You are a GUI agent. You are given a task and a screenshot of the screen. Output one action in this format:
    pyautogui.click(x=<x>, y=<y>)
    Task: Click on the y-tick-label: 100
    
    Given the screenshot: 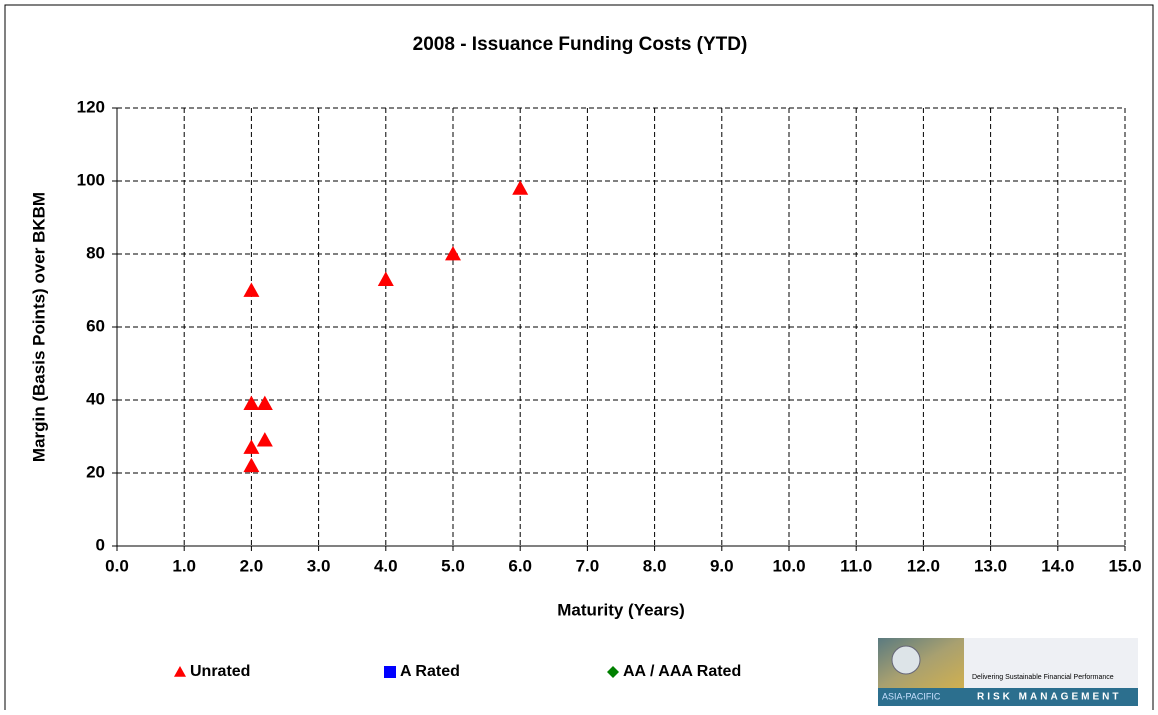 What is the action you would take?
    pyautogui.click(x=91, y=179)
    